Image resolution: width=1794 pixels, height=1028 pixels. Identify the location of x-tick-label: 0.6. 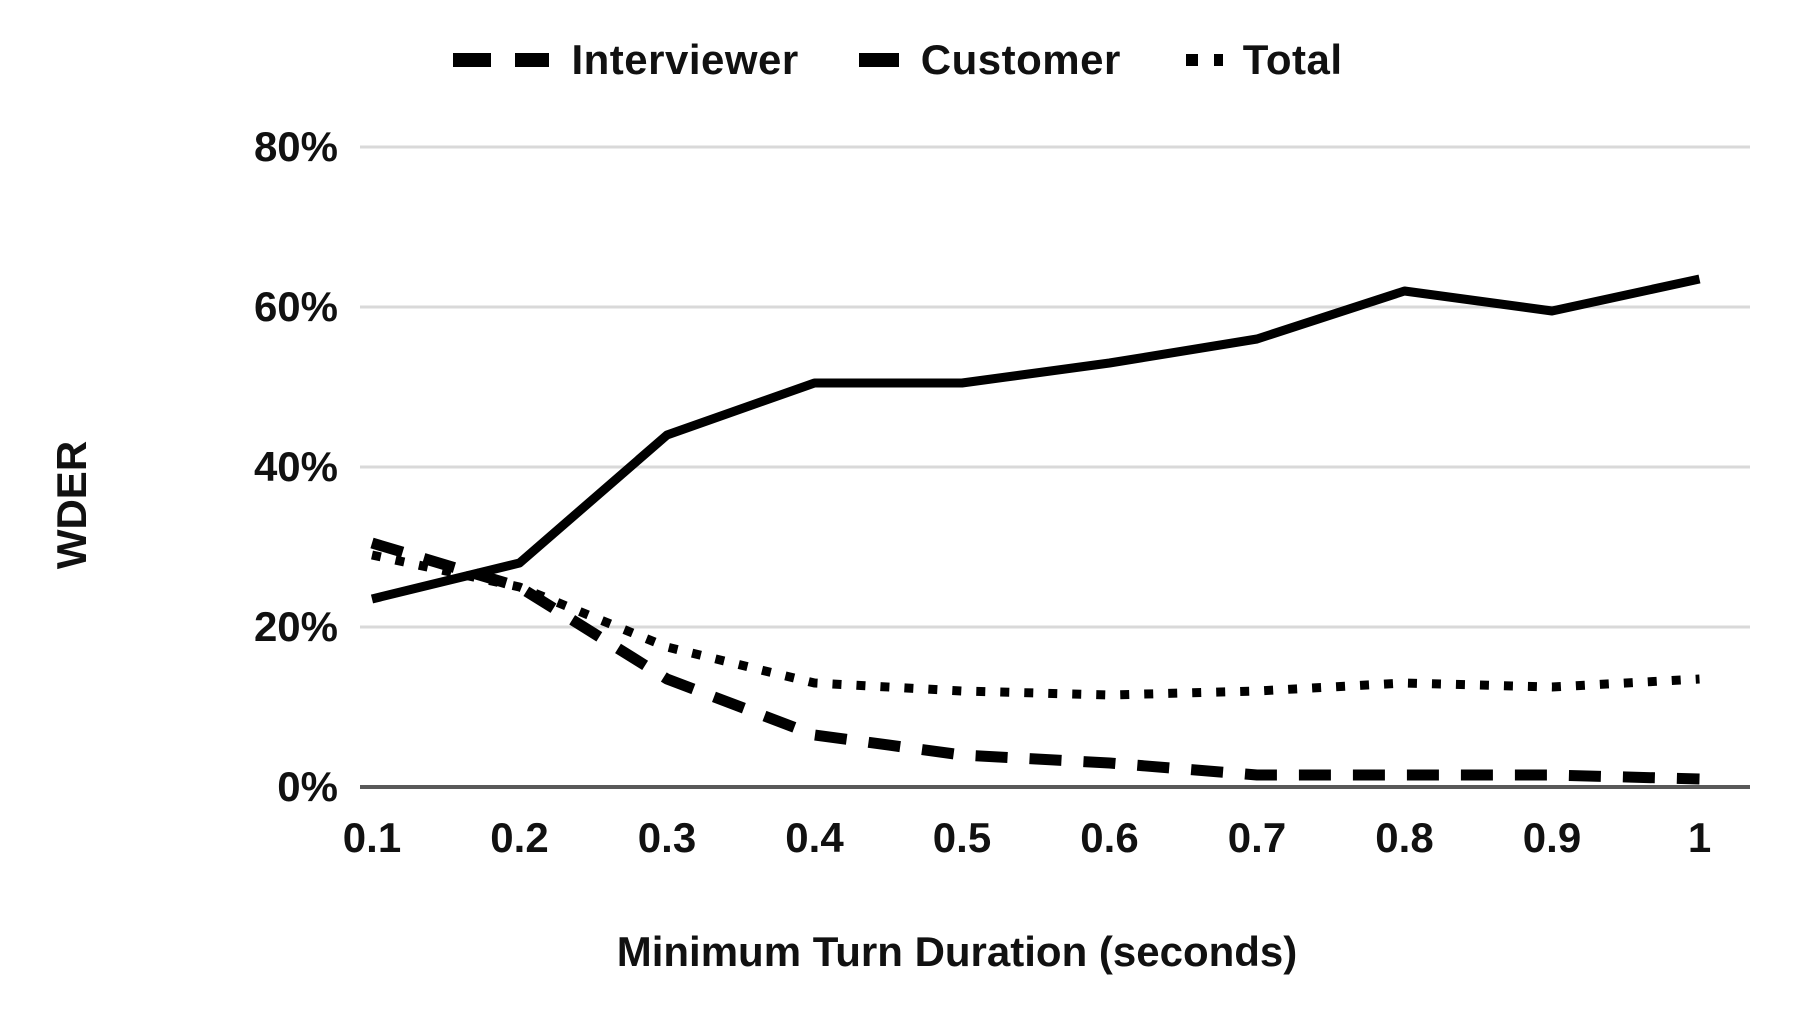
(1109, 837).